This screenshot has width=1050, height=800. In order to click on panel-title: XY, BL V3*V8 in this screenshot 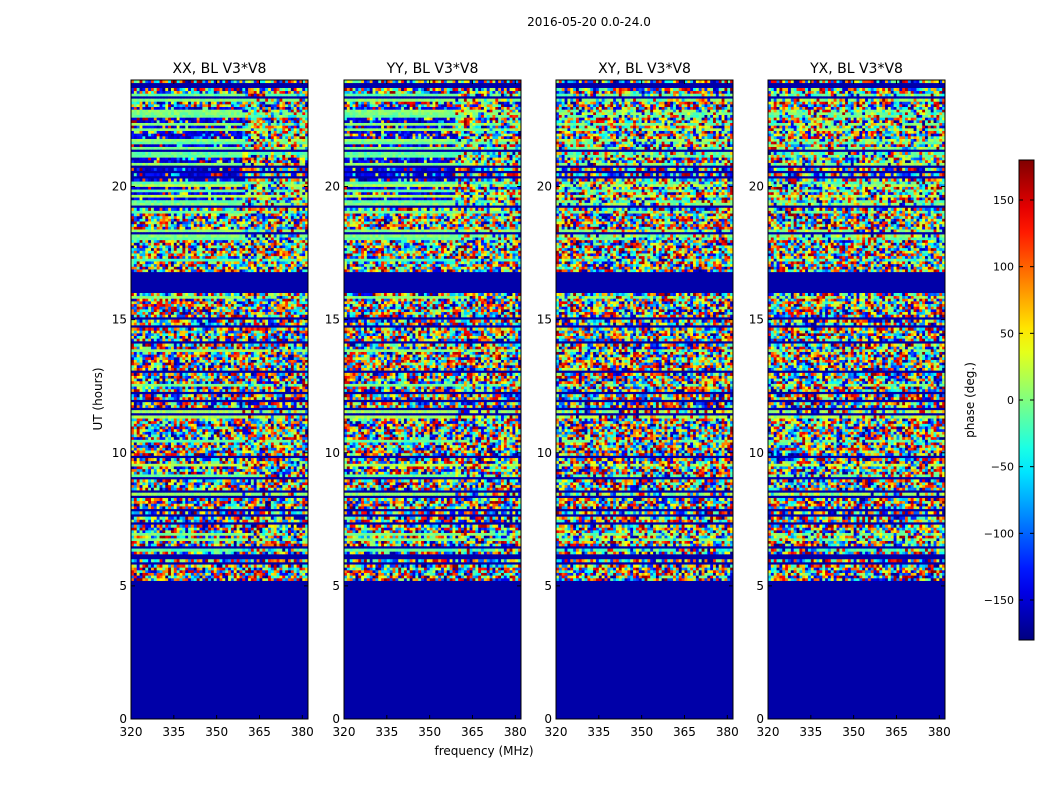, I will do `click(644, 69)`.